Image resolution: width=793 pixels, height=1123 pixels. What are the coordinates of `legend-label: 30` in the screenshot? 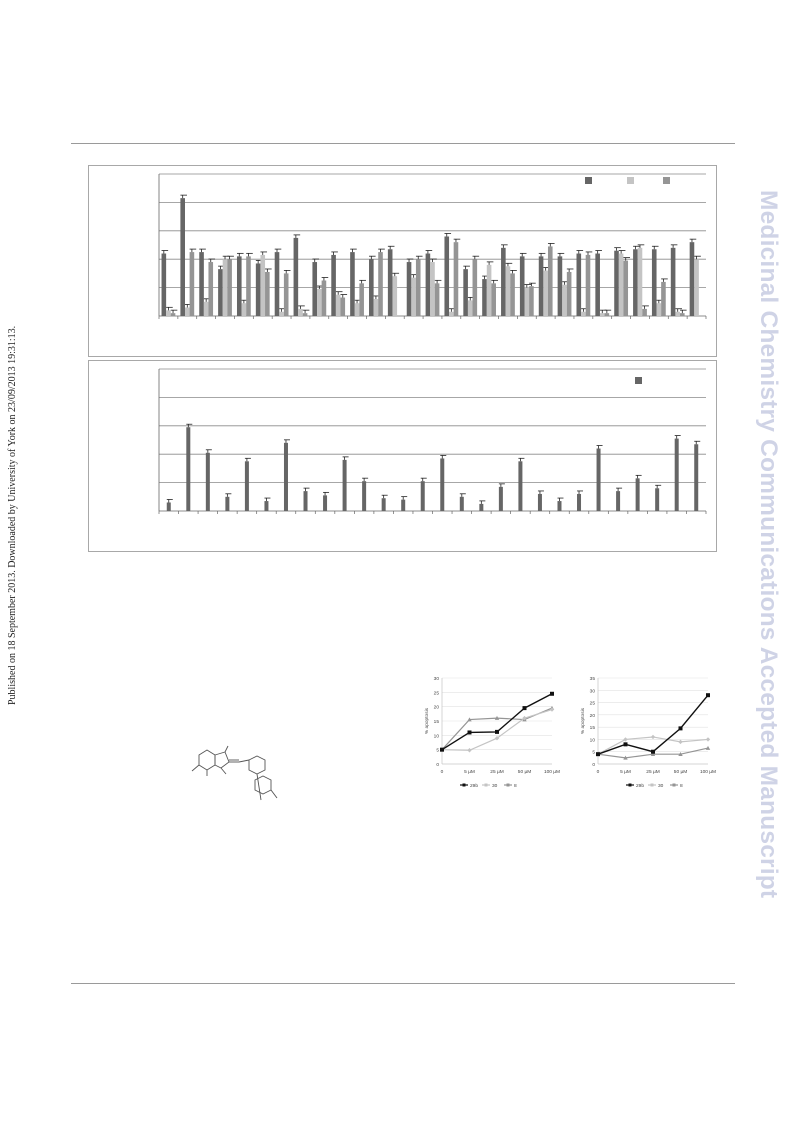 It's located at (495, 786).